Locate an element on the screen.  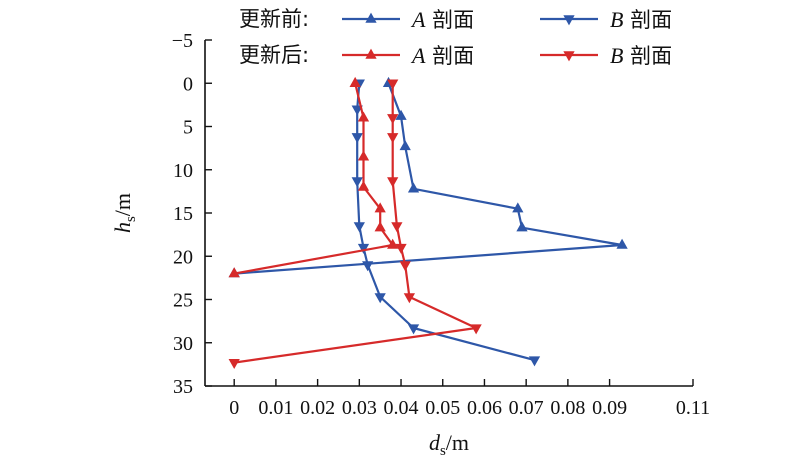
x-tick-label: 0.09 is located at coordinates (609, 408).